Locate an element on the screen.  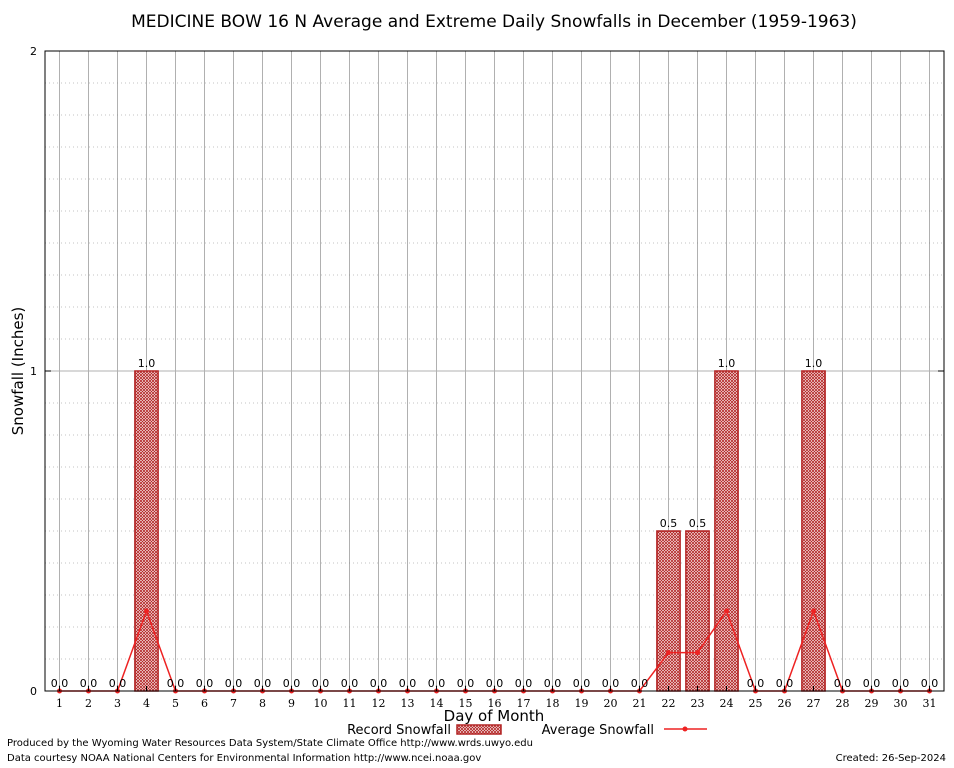
x-tick-label: 11 is located at coordinates (350, 703).